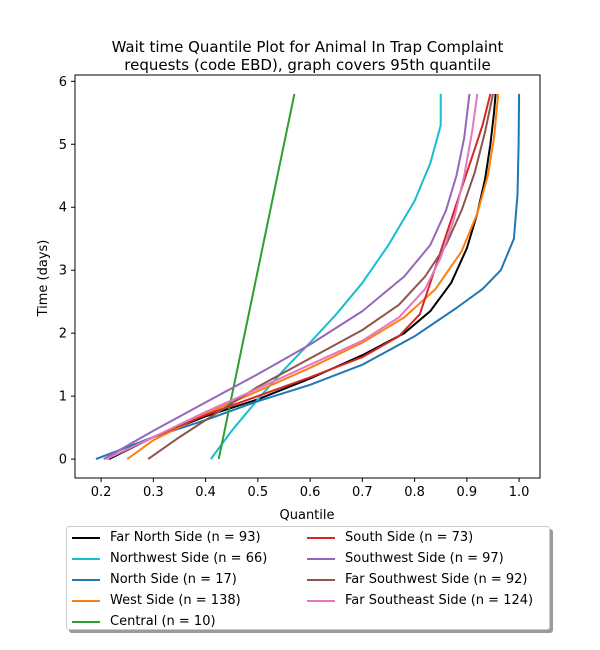 The image size is (600, 650). Describe the element at coordinates (63, 145) in the screenshot. I see `y-tick-label: 5` at that location.